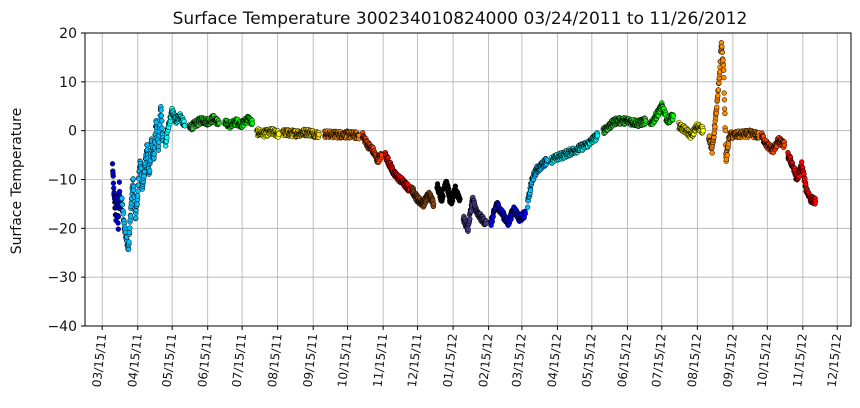 The height and width of the screenshot is (408, 860). I want to click on x-tick-label: 06/15/11, so click(205, 360).